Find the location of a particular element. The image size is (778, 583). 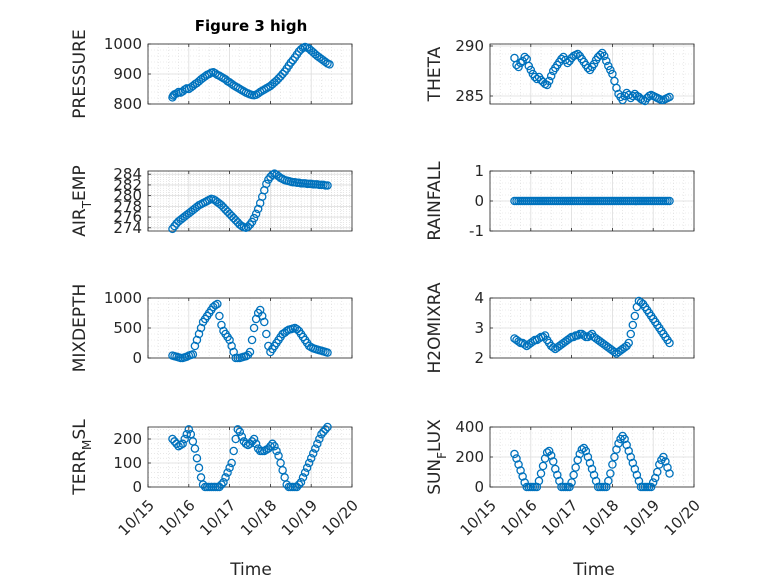

y-tick-label: 100 is located at coordinates (127, 463).